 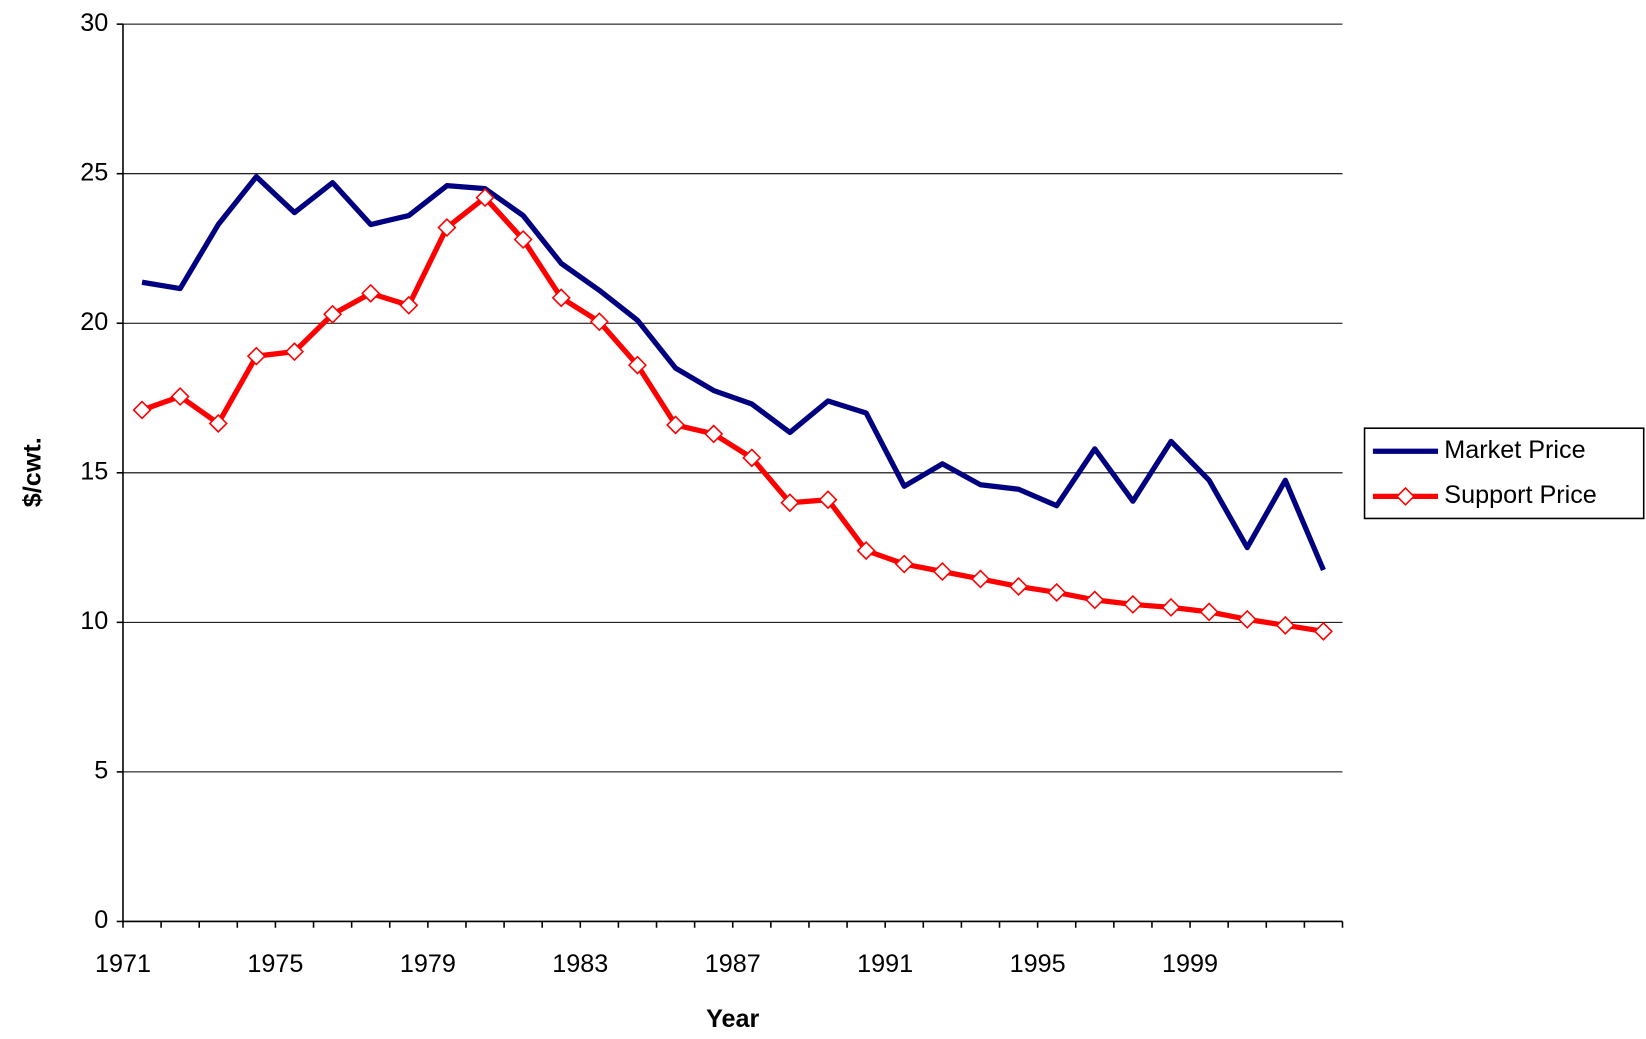 I want to click on legend-label: Market Price, so click(x=1514, y=450).